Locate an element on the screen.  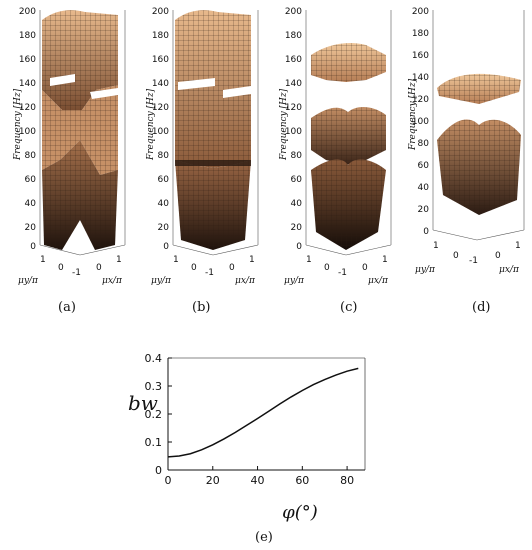
panel-c-ticks: 200 180 160 140 120 100 80 60 40 20 0 is located at coordinates (293, 129).